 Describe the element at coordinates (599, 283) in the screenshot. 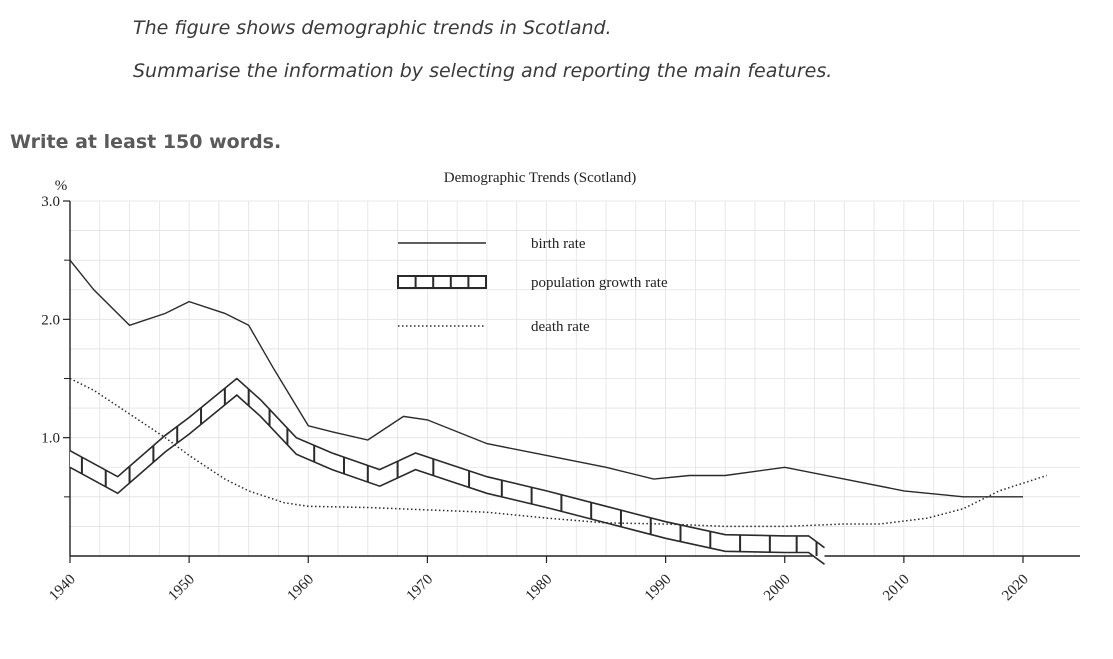

I see `legend-label: population growth rate` at that location.